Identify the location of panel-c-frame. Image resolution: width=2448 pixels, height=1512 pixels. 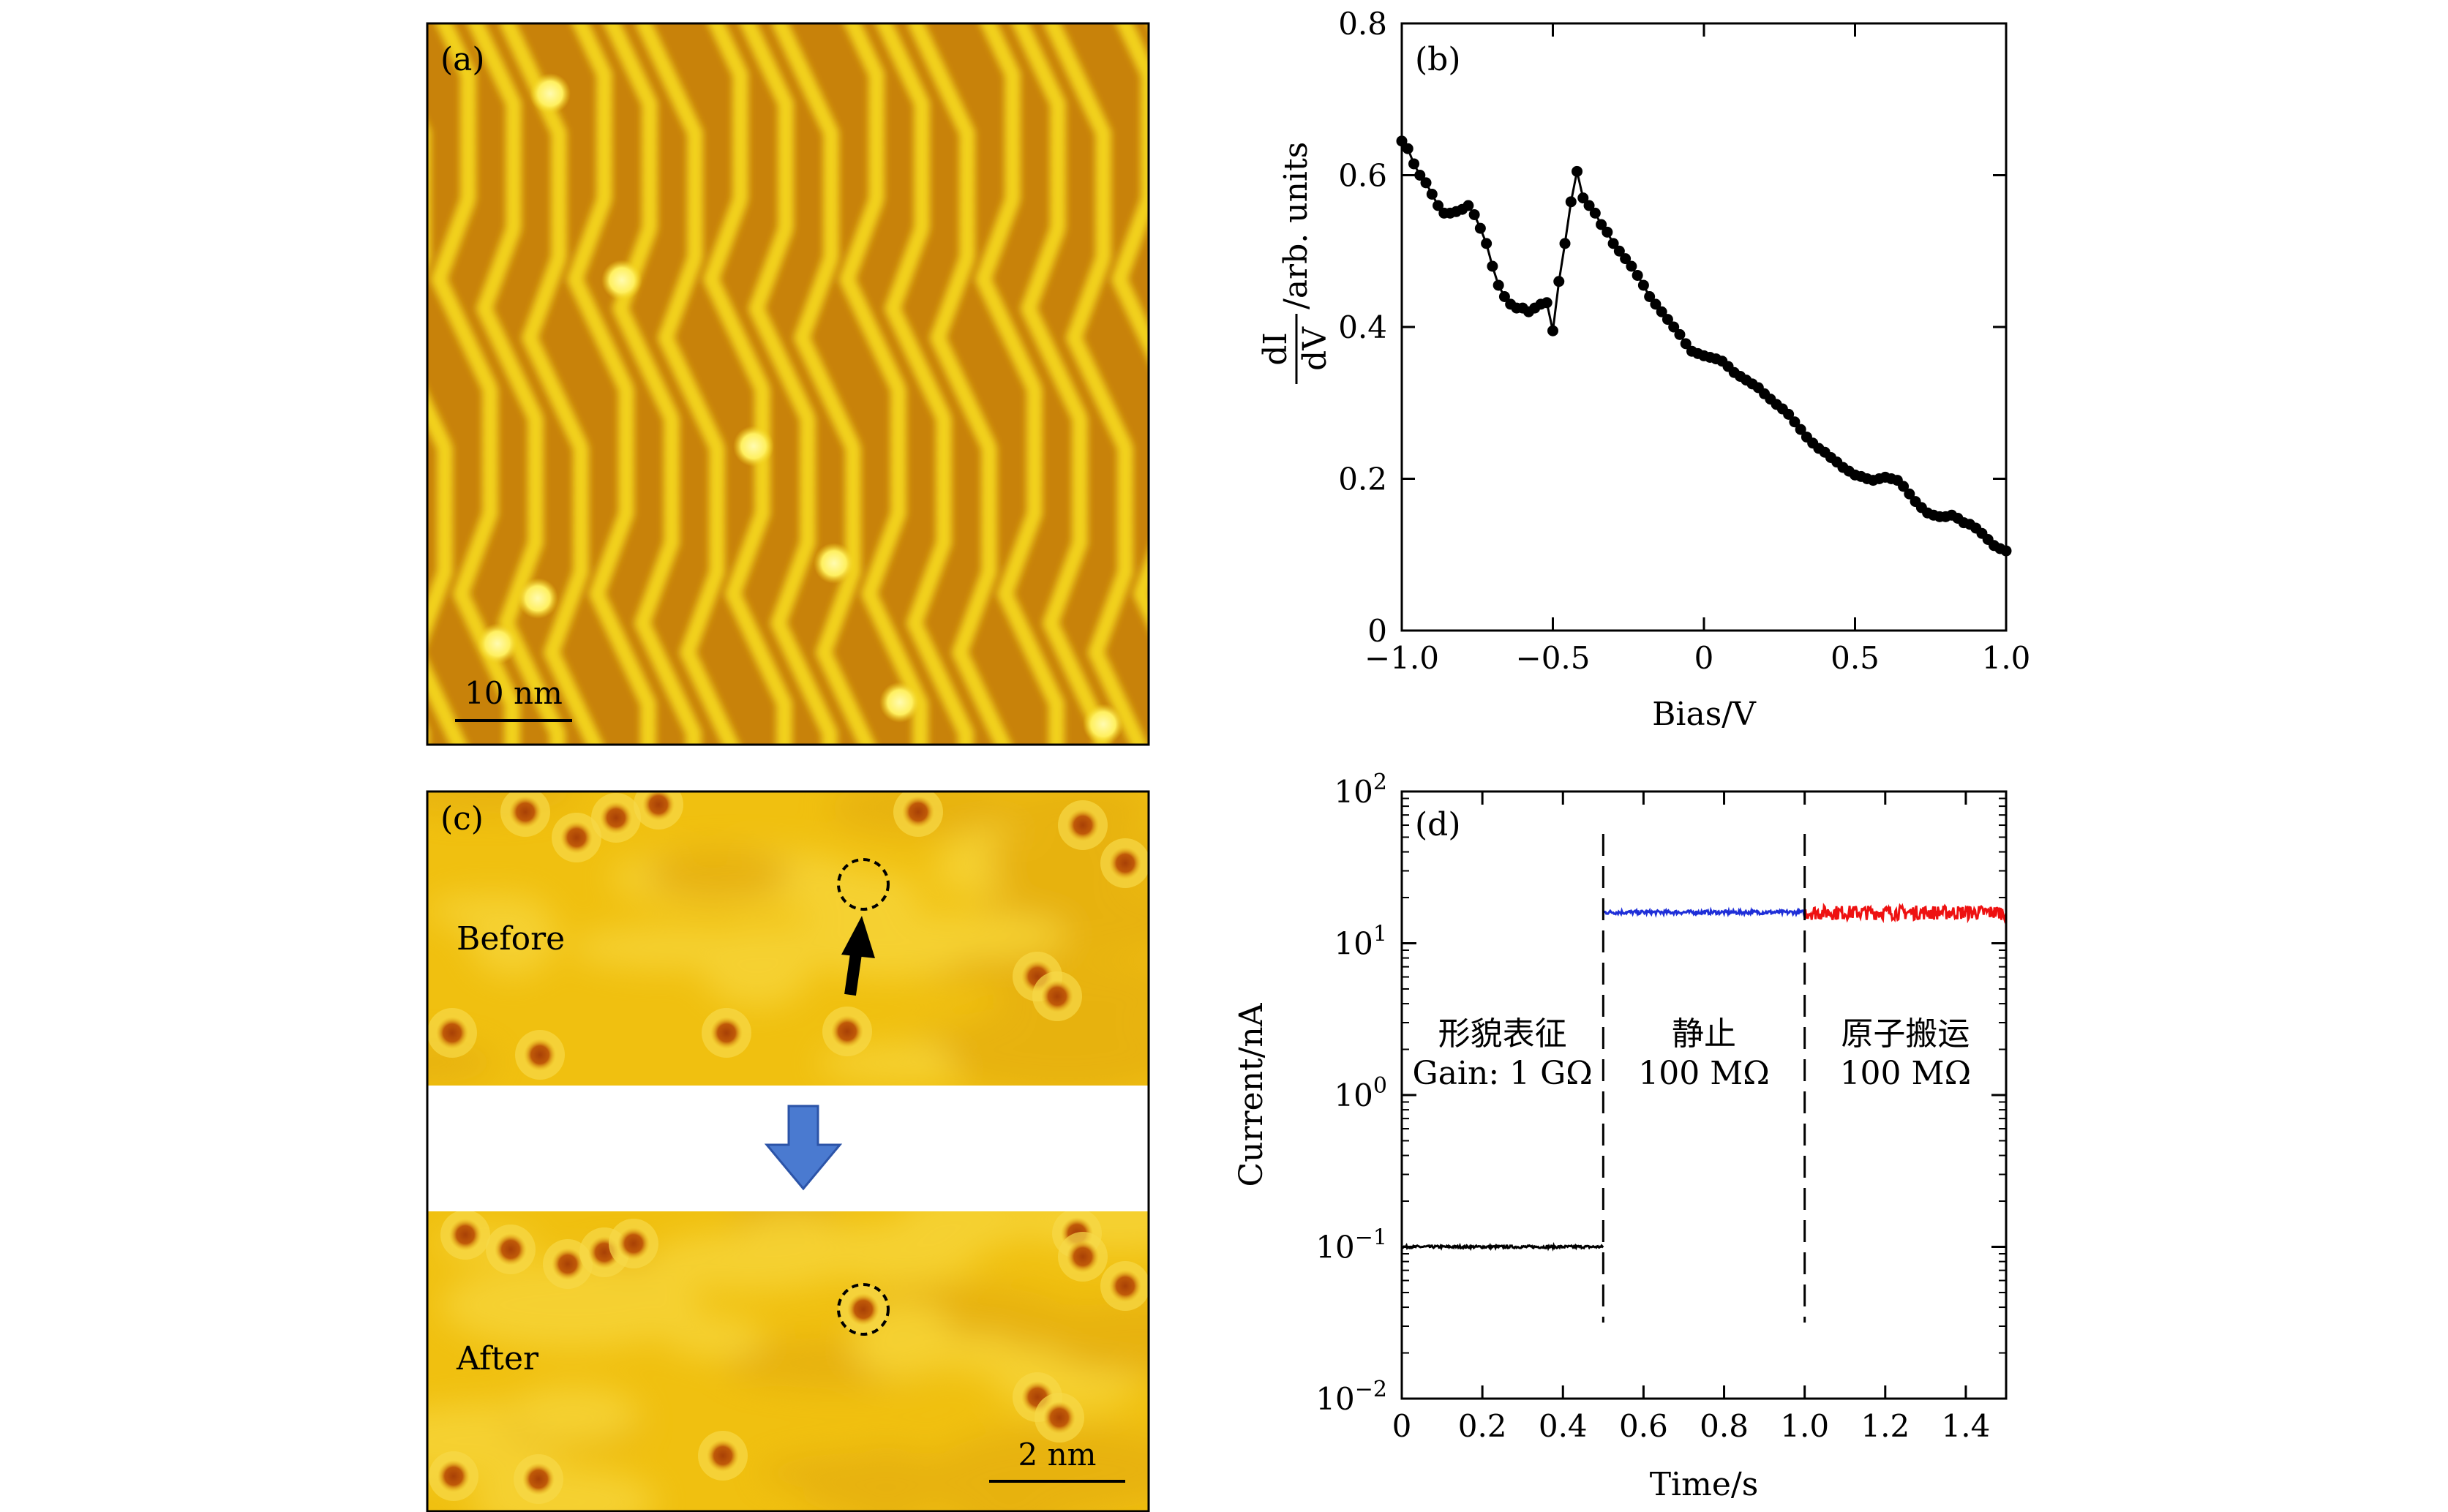
(788, 1151).